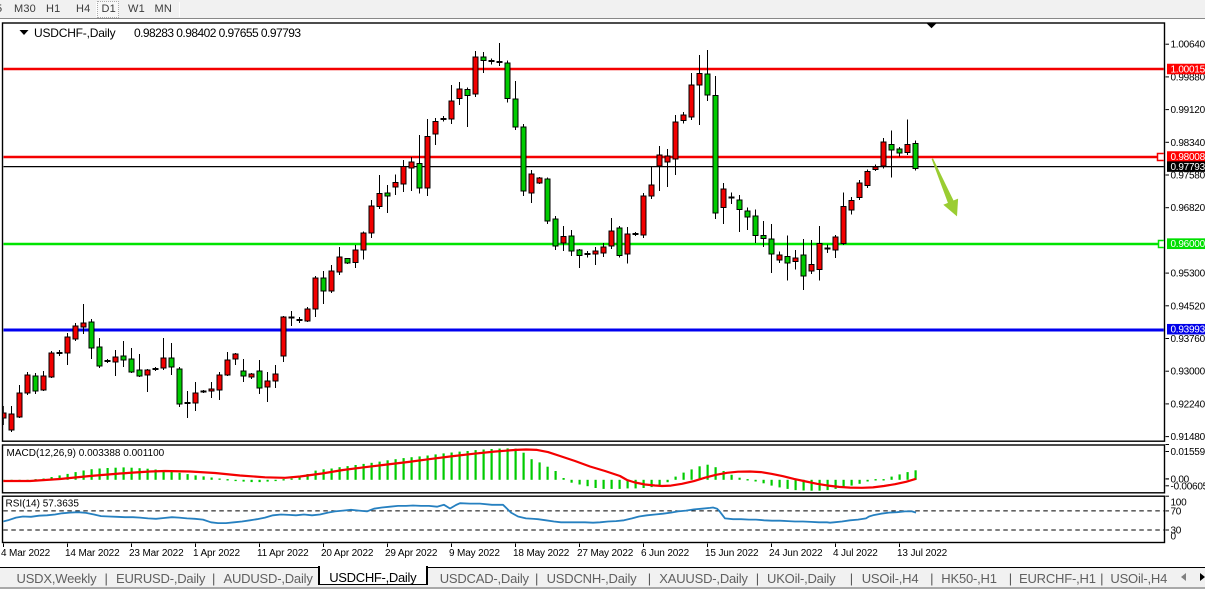 This screenshot has height=589, width=1205. I want to click on svg-text: 18 May 2022, so click(541, 553).